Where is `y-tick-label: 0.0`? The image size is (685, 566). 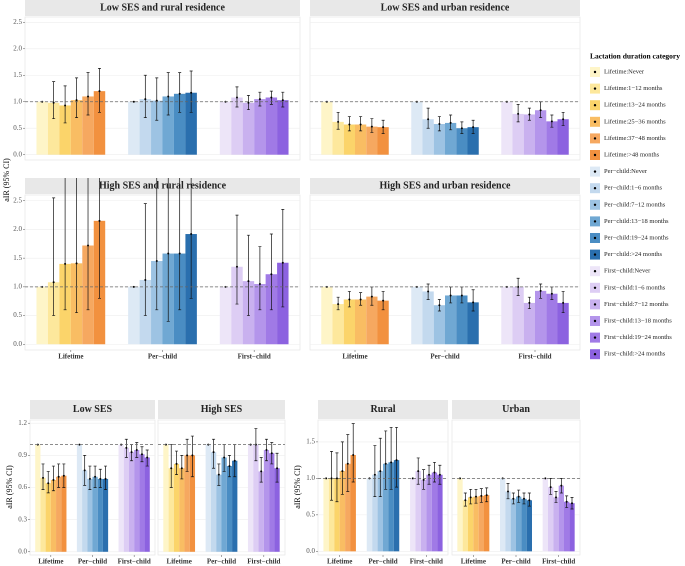
y-tick-label: 0.0 is located at coordinates (310, 551).